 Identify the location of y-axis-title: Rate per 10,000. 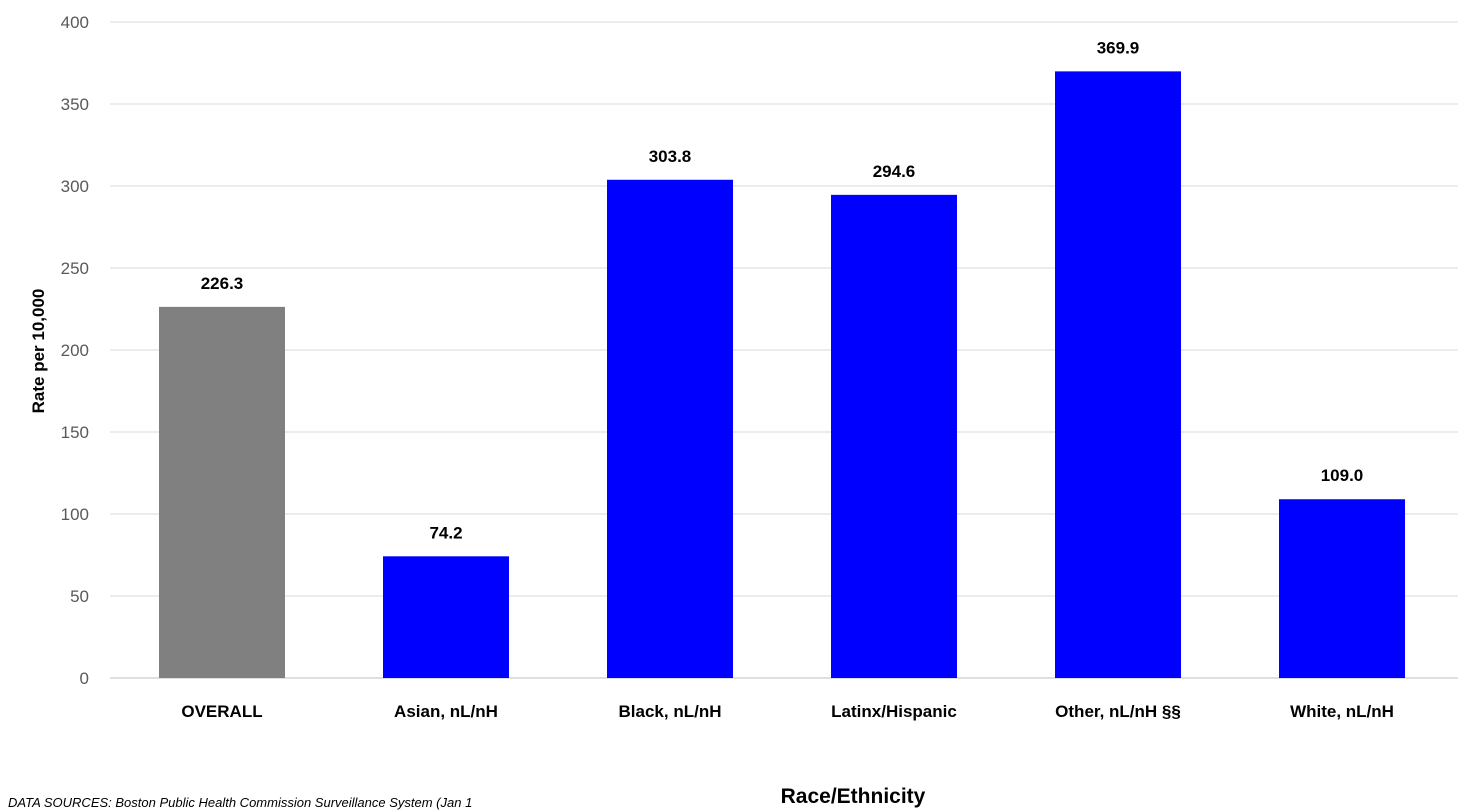
(38, 351).